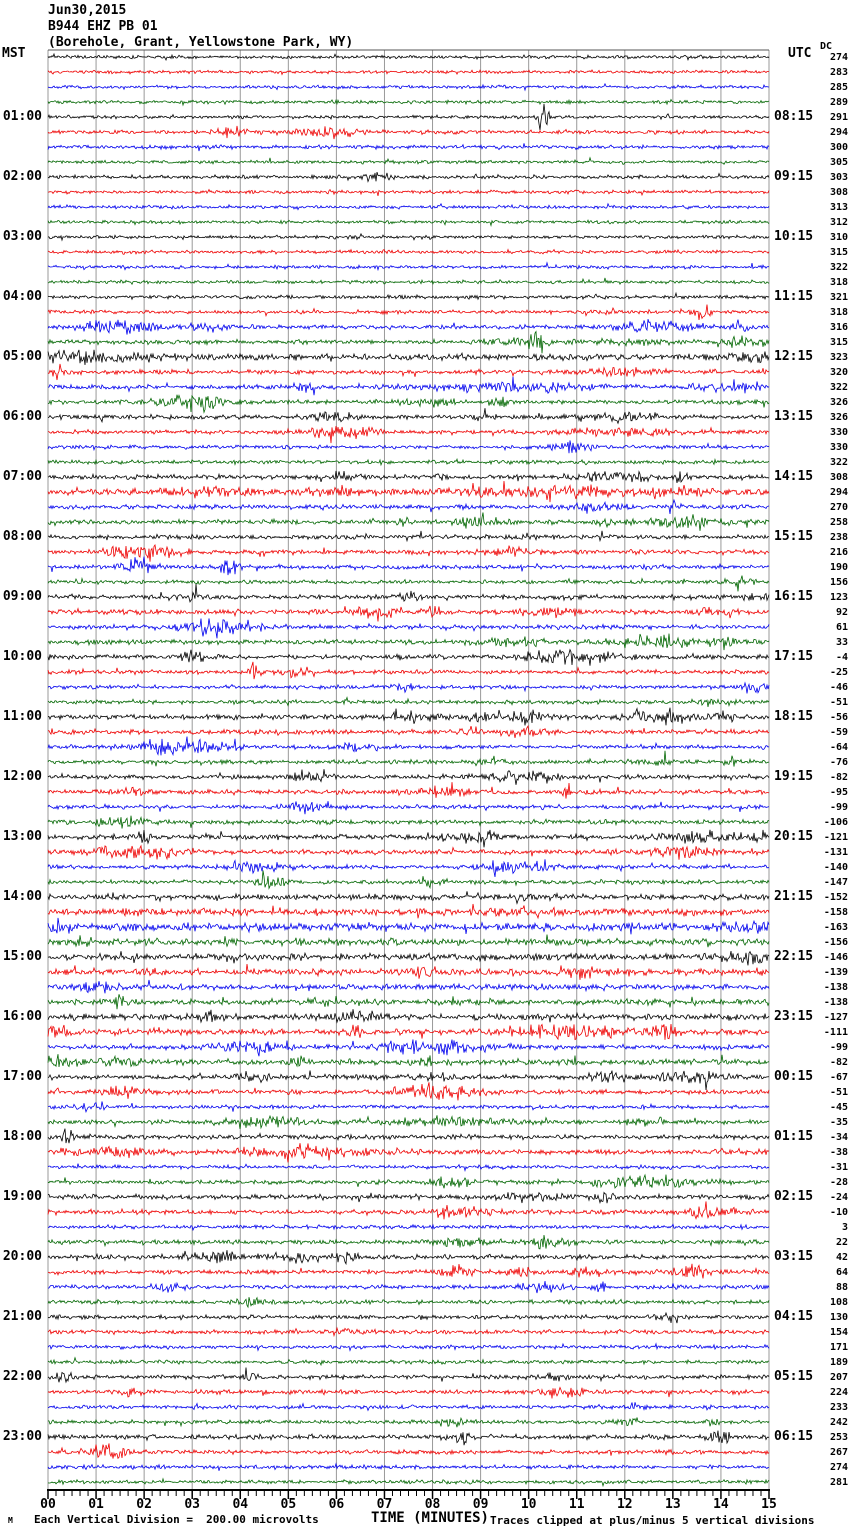  Describe the element at coordinates (838, 207) in the screenshot. I see `dc-offset-value: 313` at that location.